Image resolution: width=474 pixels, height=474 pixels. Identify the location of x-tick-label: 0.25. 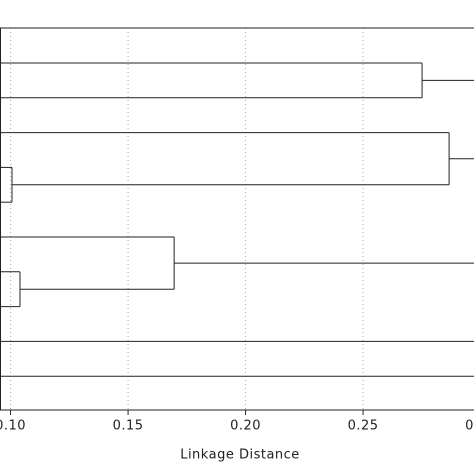
(363, 426).